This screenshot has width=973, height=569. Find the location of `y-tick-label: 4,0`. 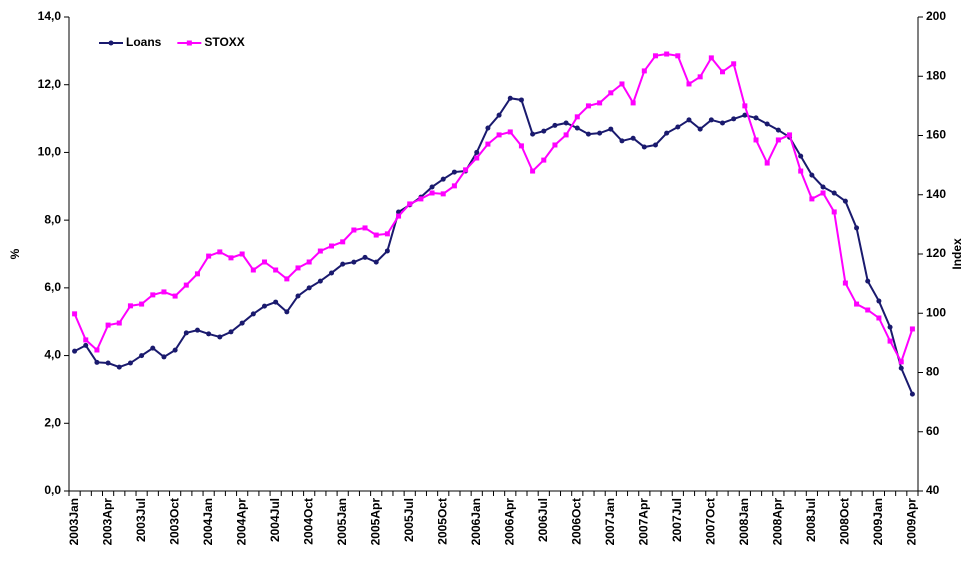

y-tick-label: 4,0 is located at coordinates (52, 355).